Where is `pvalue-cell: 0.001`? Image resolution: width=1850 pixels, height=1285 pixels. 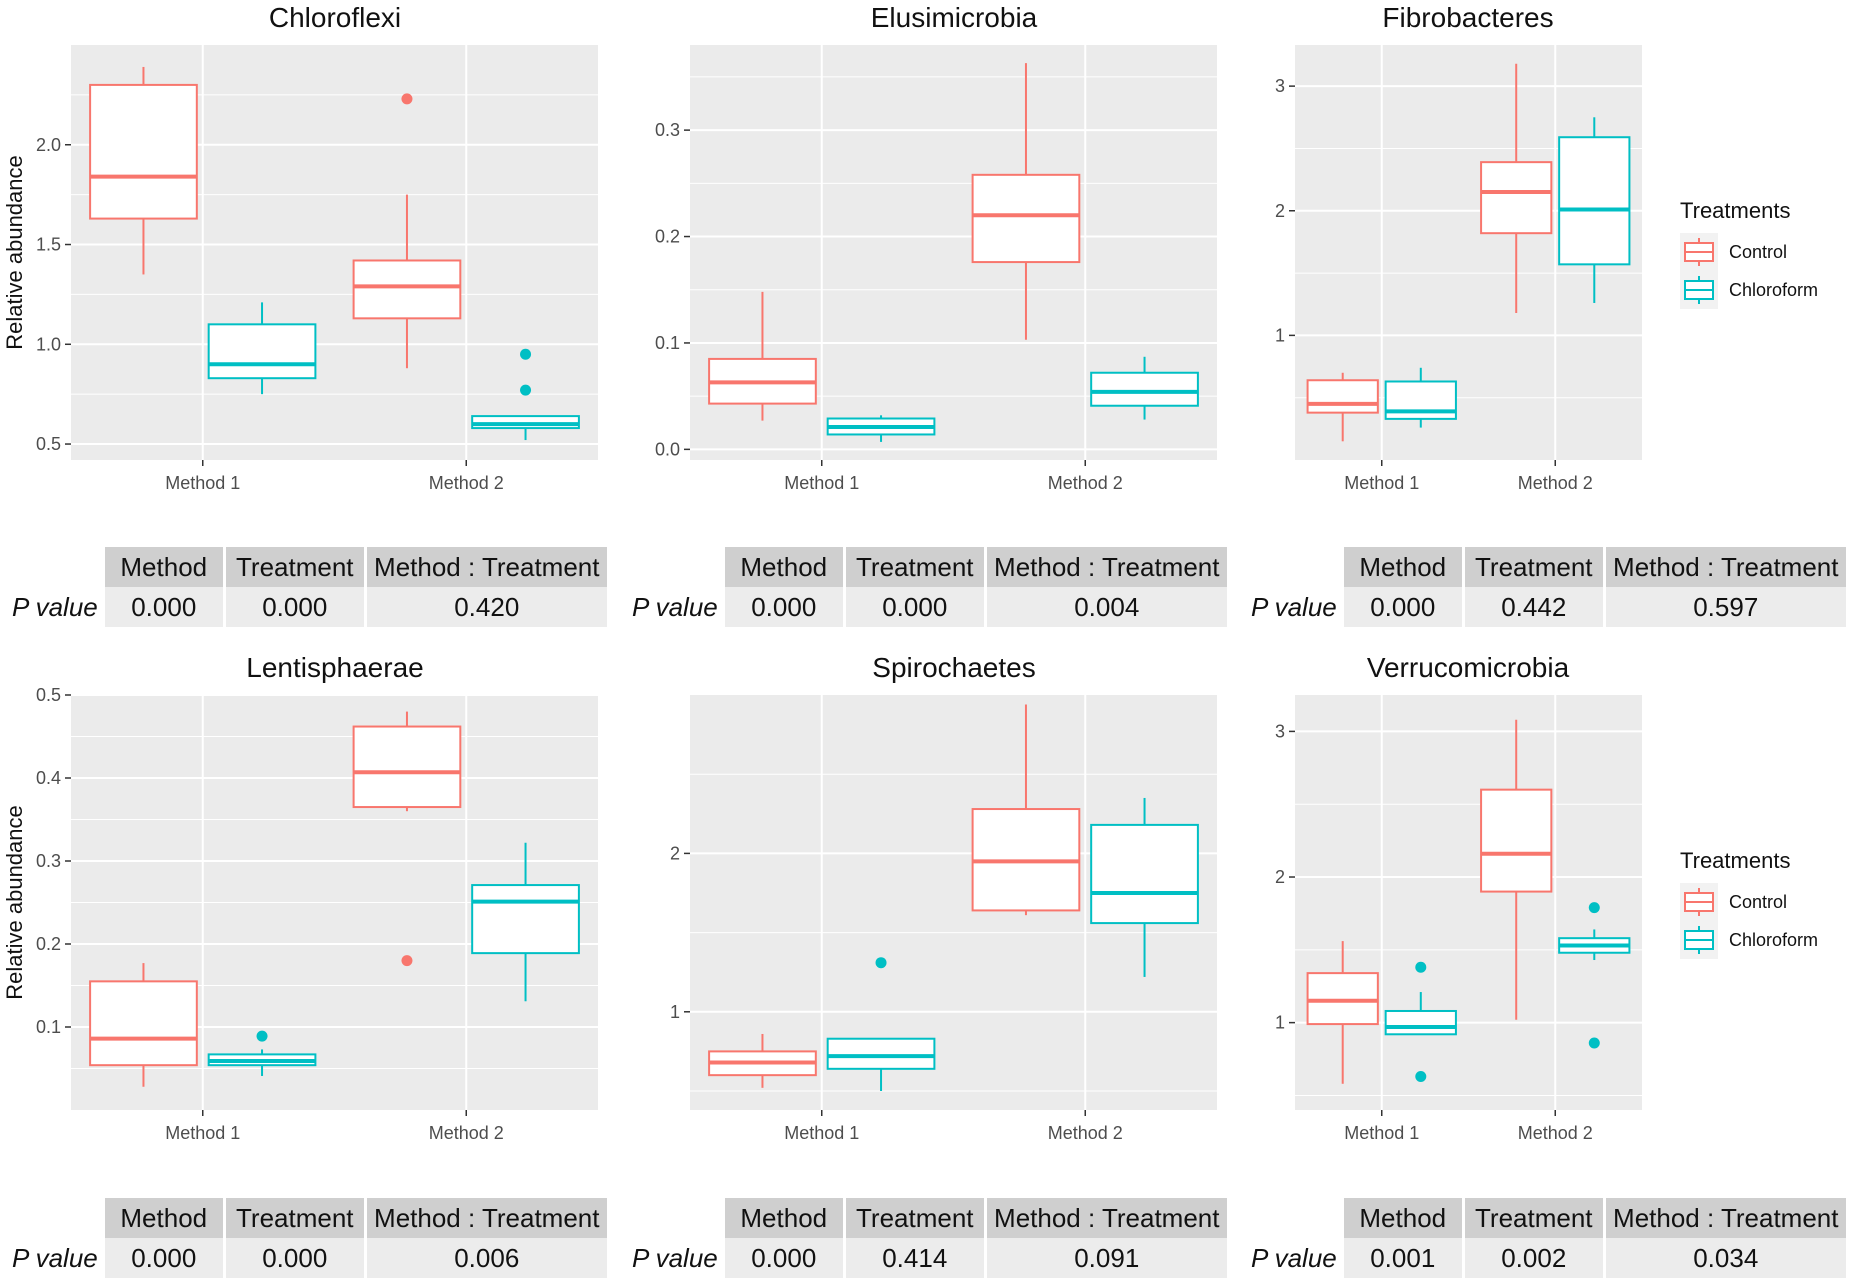 pvalue-cell: 0.001 is located at coordinates (1402, 1258).